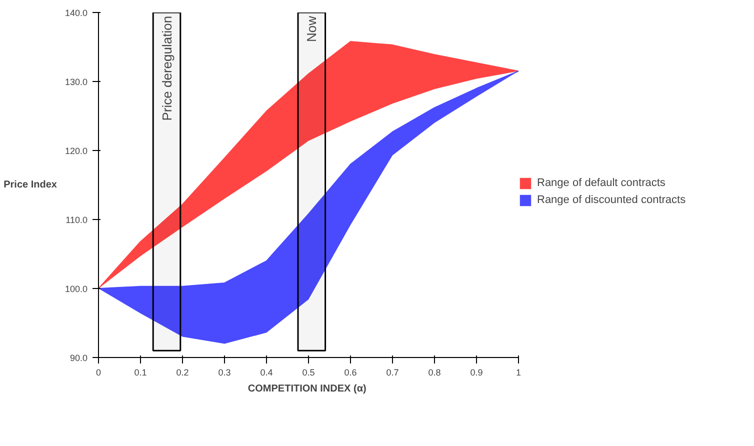 This screenshot has height=446, width=754. I want to click on x-tick-label: 0.1, so click(140, 373).